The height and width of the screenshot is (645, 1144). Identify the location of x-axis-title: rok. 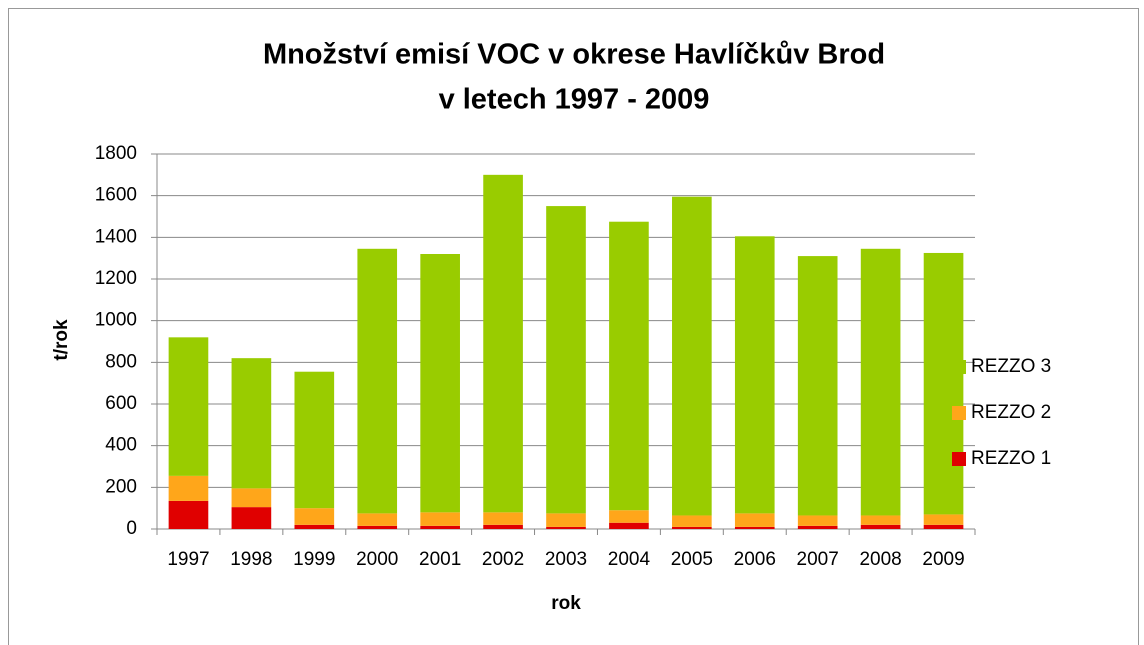
(566, 603).